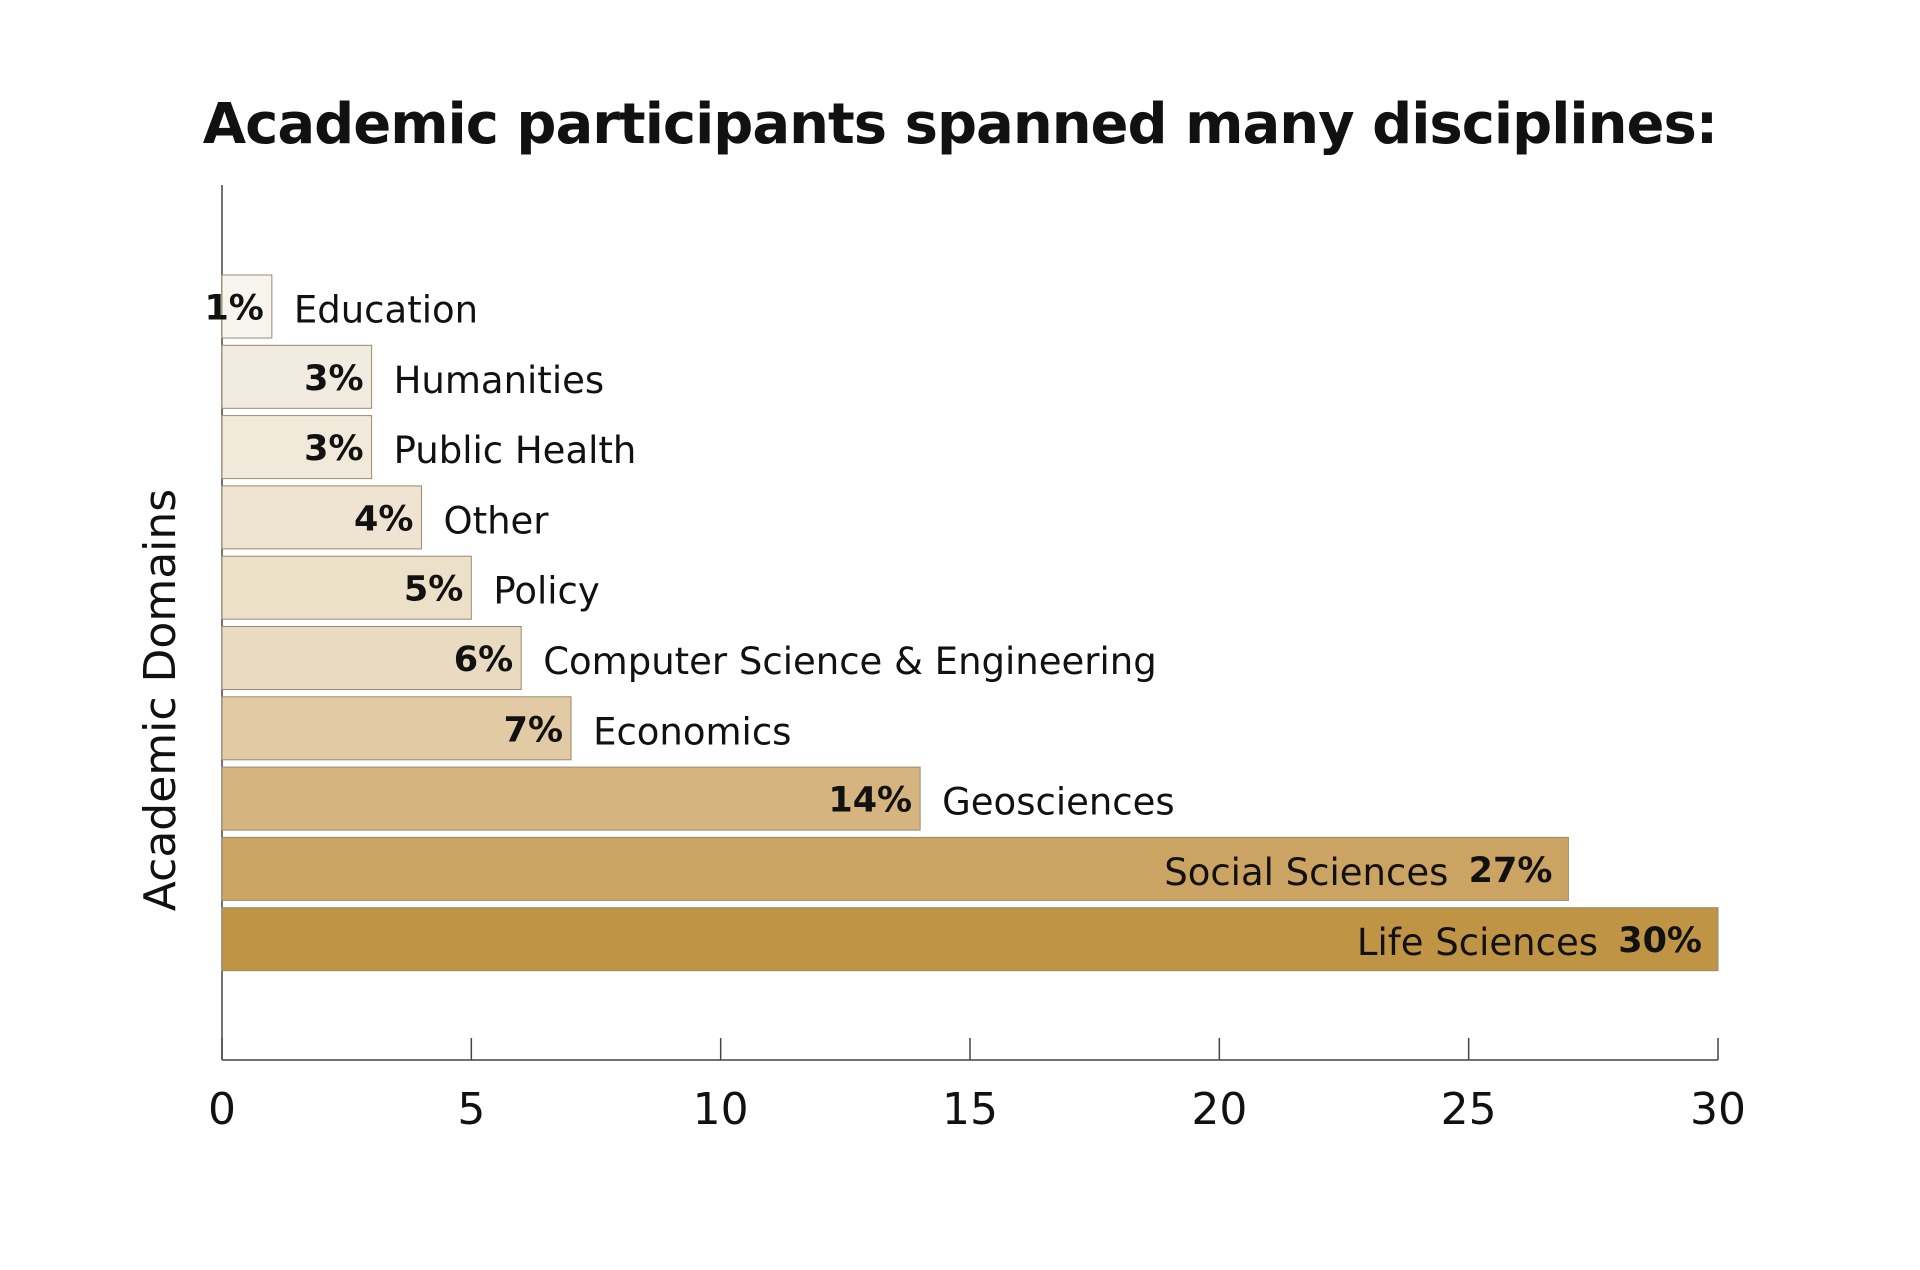 This screenshot has width=1920, height=1270. I want to click on x-tick-label: 30, so click(1718, 1109).